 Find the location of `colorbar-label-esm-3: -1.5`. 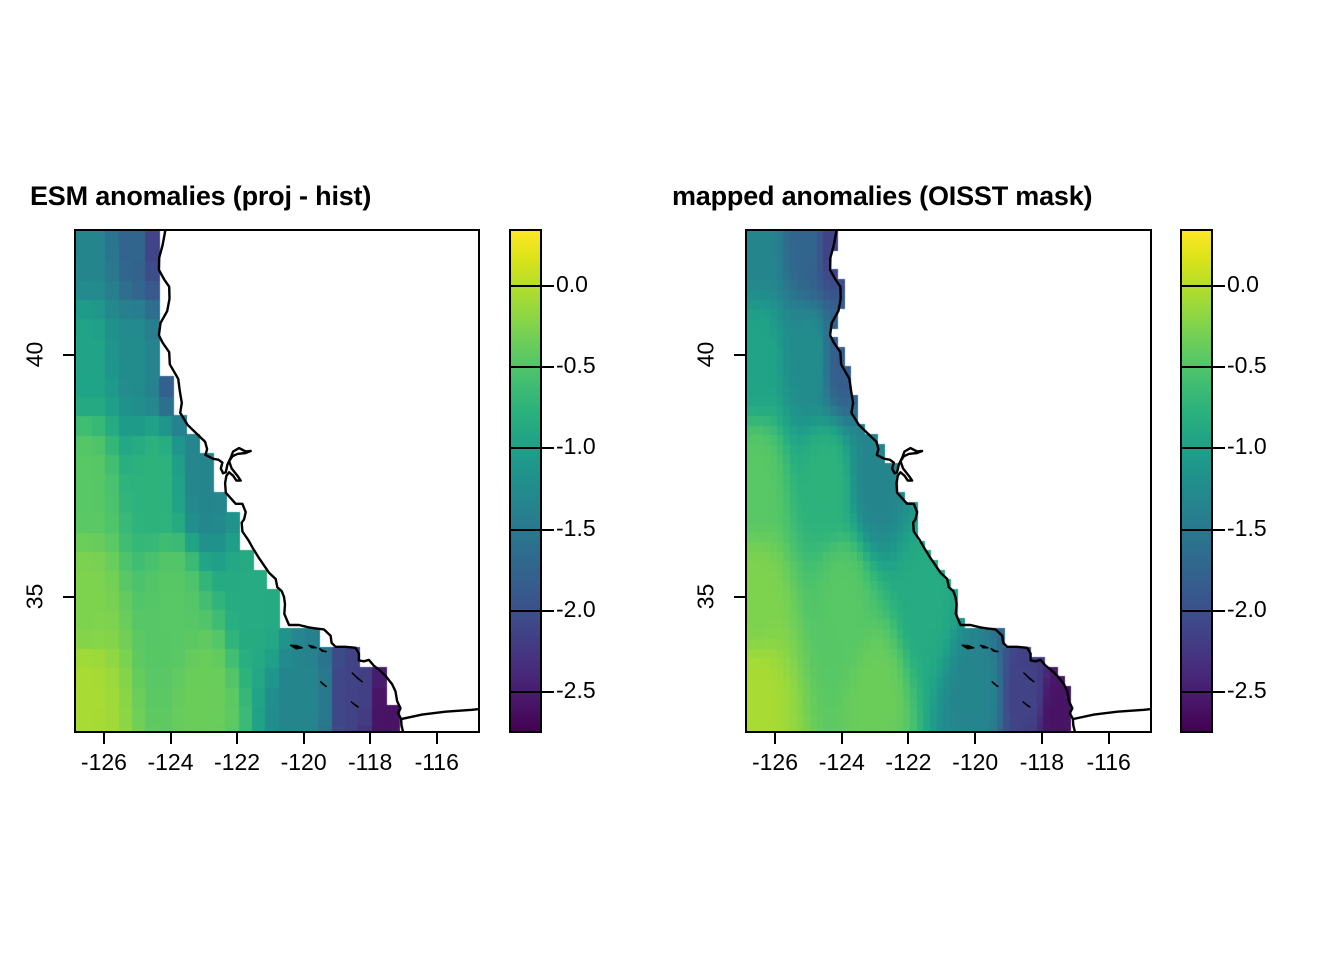

colorbar-label-esm-3: -1.5 is located at coordinates (576, 527).